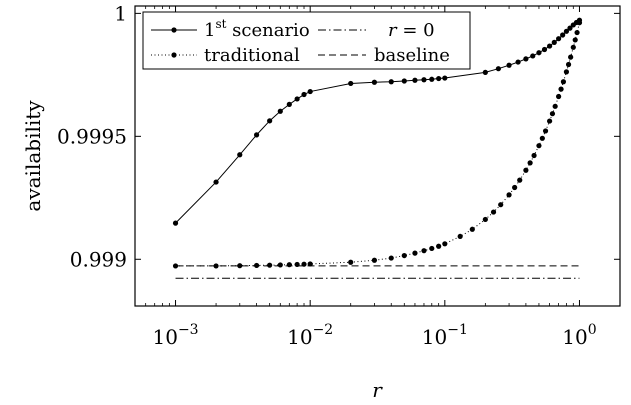 The height and width of the screenshot is (405, 631). Describe the element at coordinates (120, 13) in the screenshot. I see `y-tick-label: 1` at that location.